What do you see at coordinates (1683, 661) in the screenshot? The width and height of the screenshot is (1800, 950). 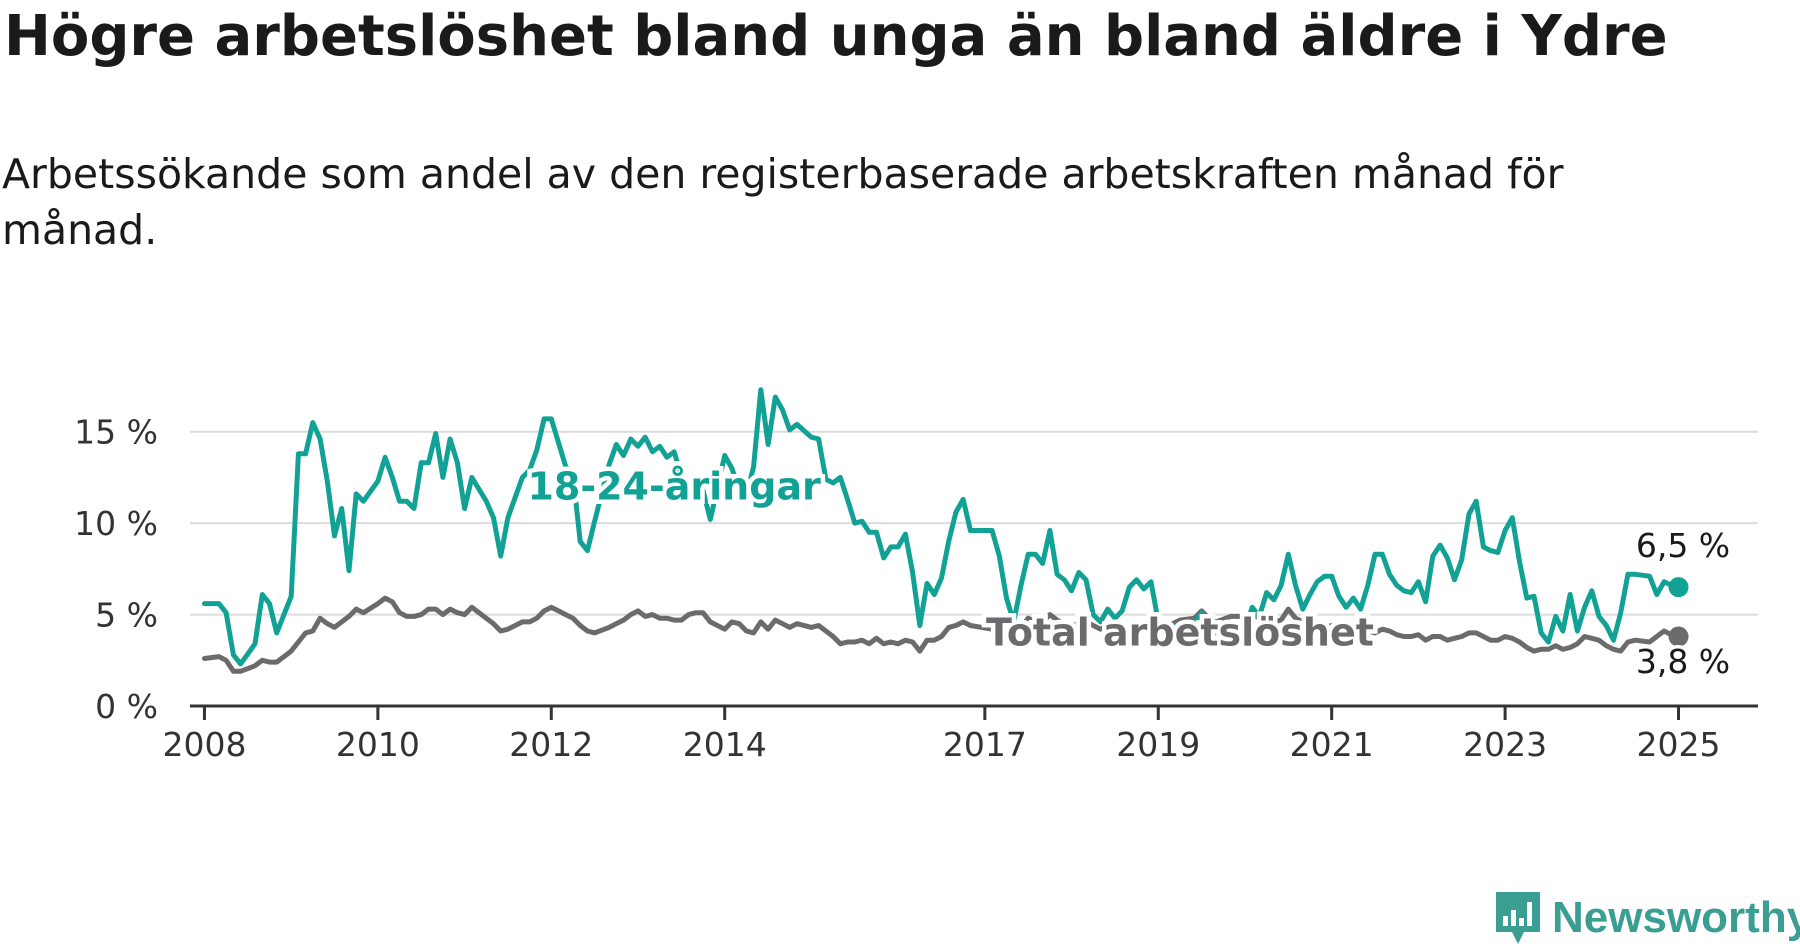 I see `end-label-total: 3,8 %` at bounding box center [1683, 661].